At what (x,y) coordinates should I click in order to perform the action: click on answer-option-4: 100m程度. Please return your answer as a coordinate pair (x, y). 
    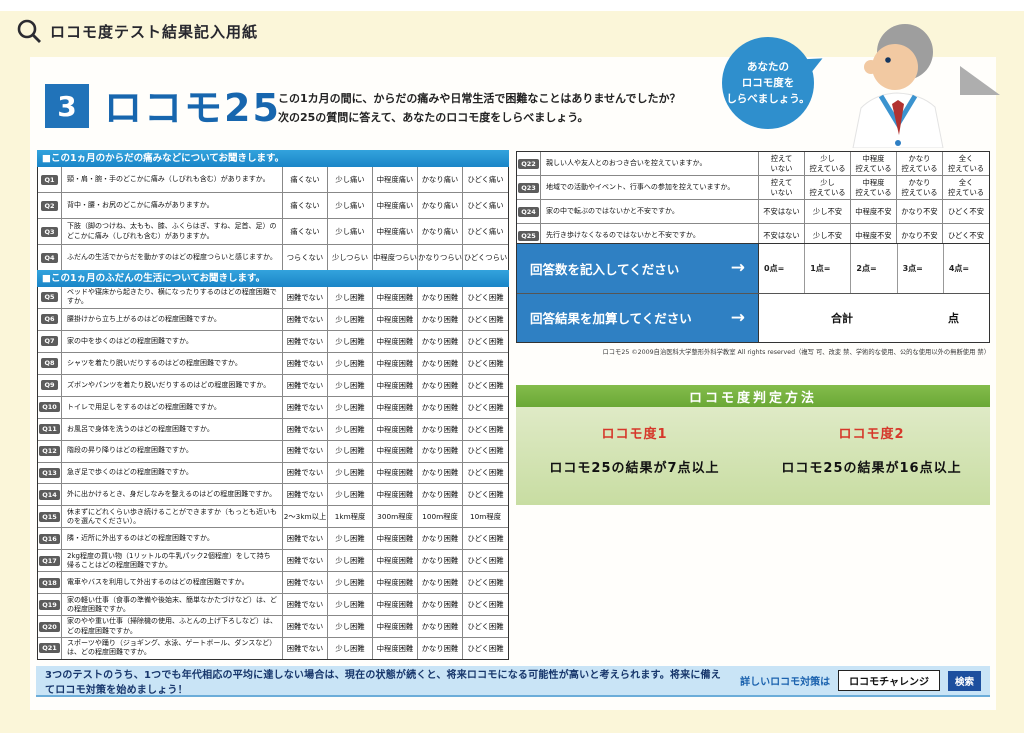
    Looking at the image, I should click on (440, 517).